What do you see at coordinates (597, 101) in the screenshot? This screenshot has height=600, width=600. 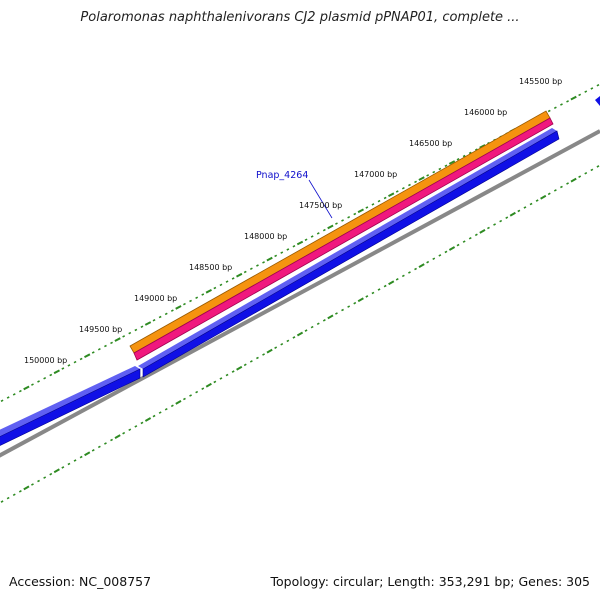 I see `blue-feature-topright` at bounding box center [597, 101].